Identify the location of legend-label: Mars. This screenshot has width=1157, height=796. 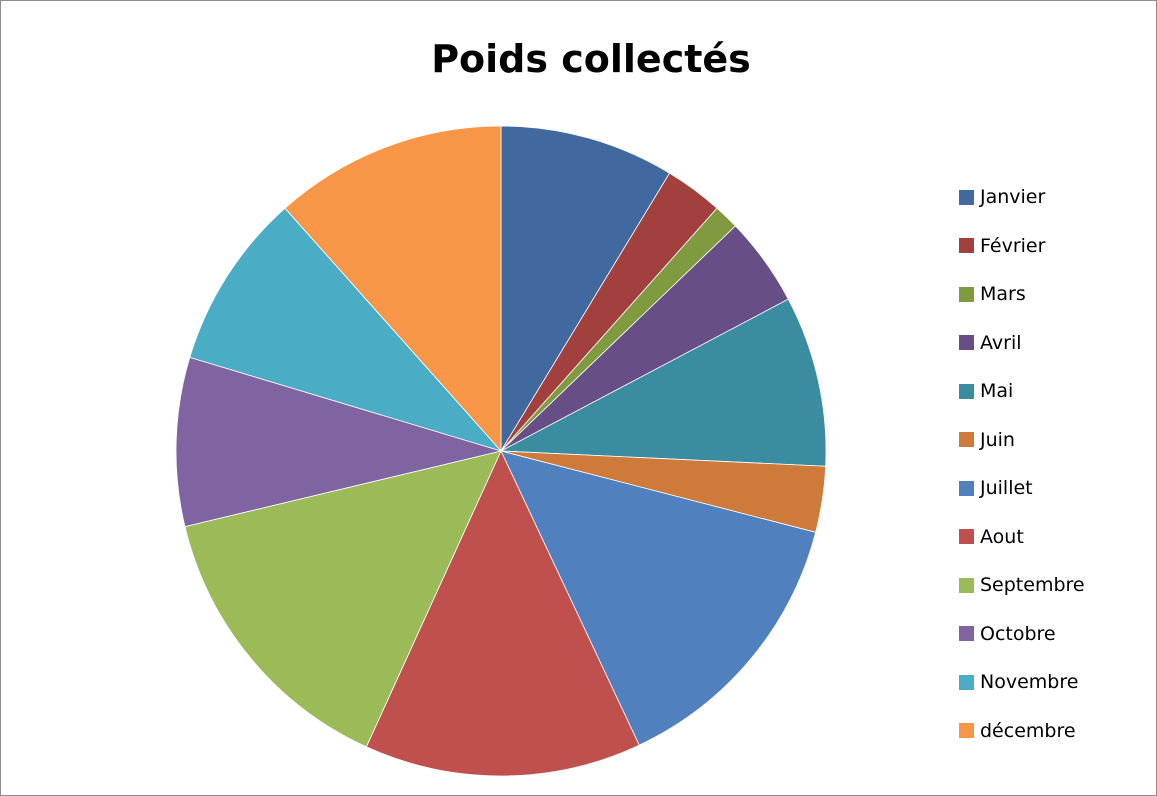
(1003, 294).